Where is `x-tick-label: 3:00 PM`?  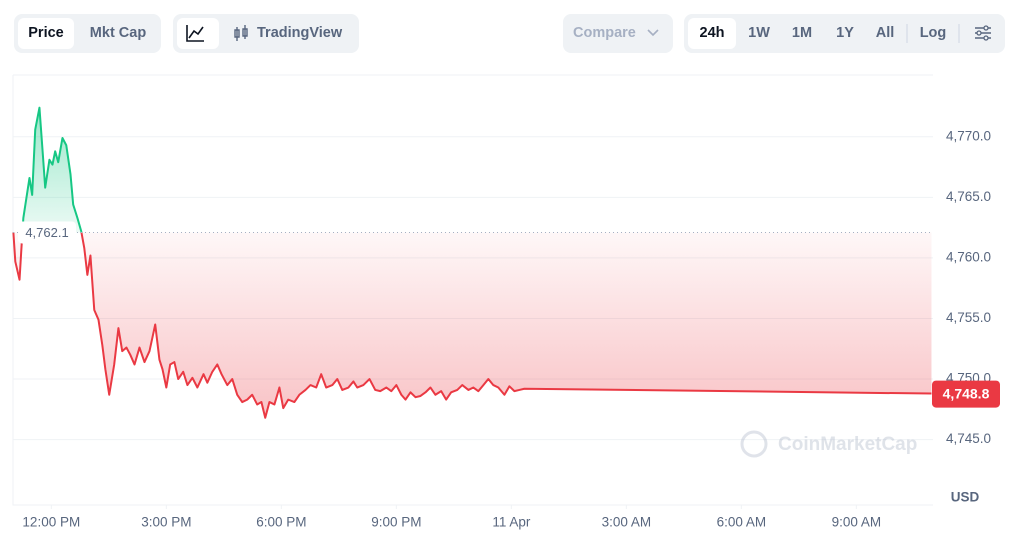 x-tick-label: 3:00 PM is located at coordinates (166, 522).